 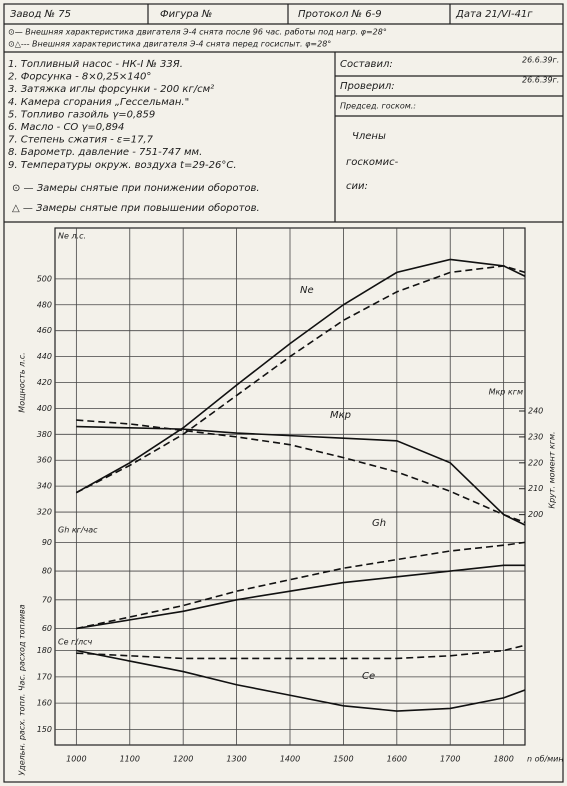 I want to click on members: сии:, so click(x=357, y=186).